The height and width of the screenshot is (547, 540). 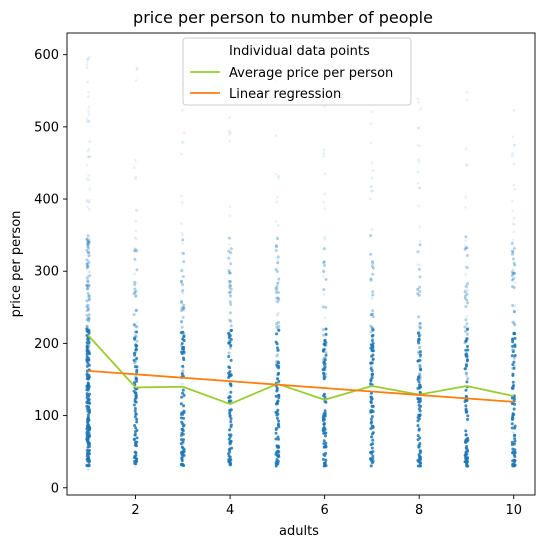 I want to click on x-tick-label: 4, so click(x=230, y=510).